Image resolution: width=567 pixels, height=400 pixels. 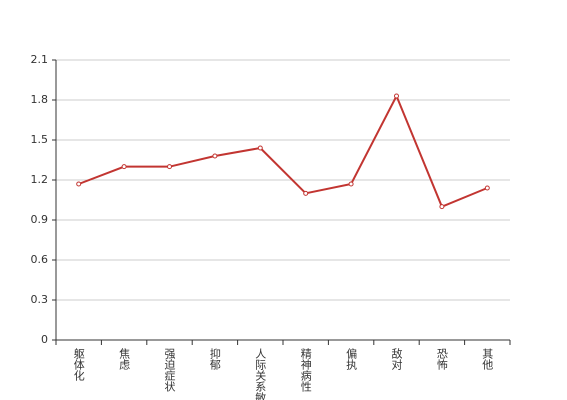 What do you see at coordinates (169, 370) in the screenshot?
I see `x-tick-label: 强迫症状` at bounding box center [169, 370].